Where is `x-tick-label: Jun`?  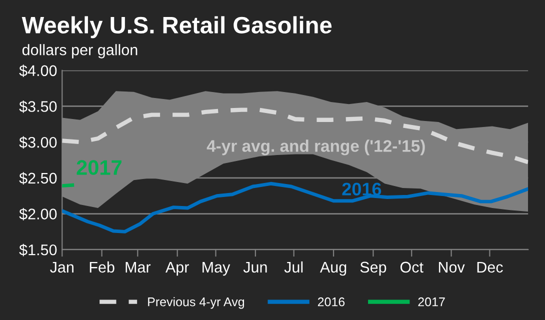
x-tick-label: Jun is located at coordinates (255, 267).